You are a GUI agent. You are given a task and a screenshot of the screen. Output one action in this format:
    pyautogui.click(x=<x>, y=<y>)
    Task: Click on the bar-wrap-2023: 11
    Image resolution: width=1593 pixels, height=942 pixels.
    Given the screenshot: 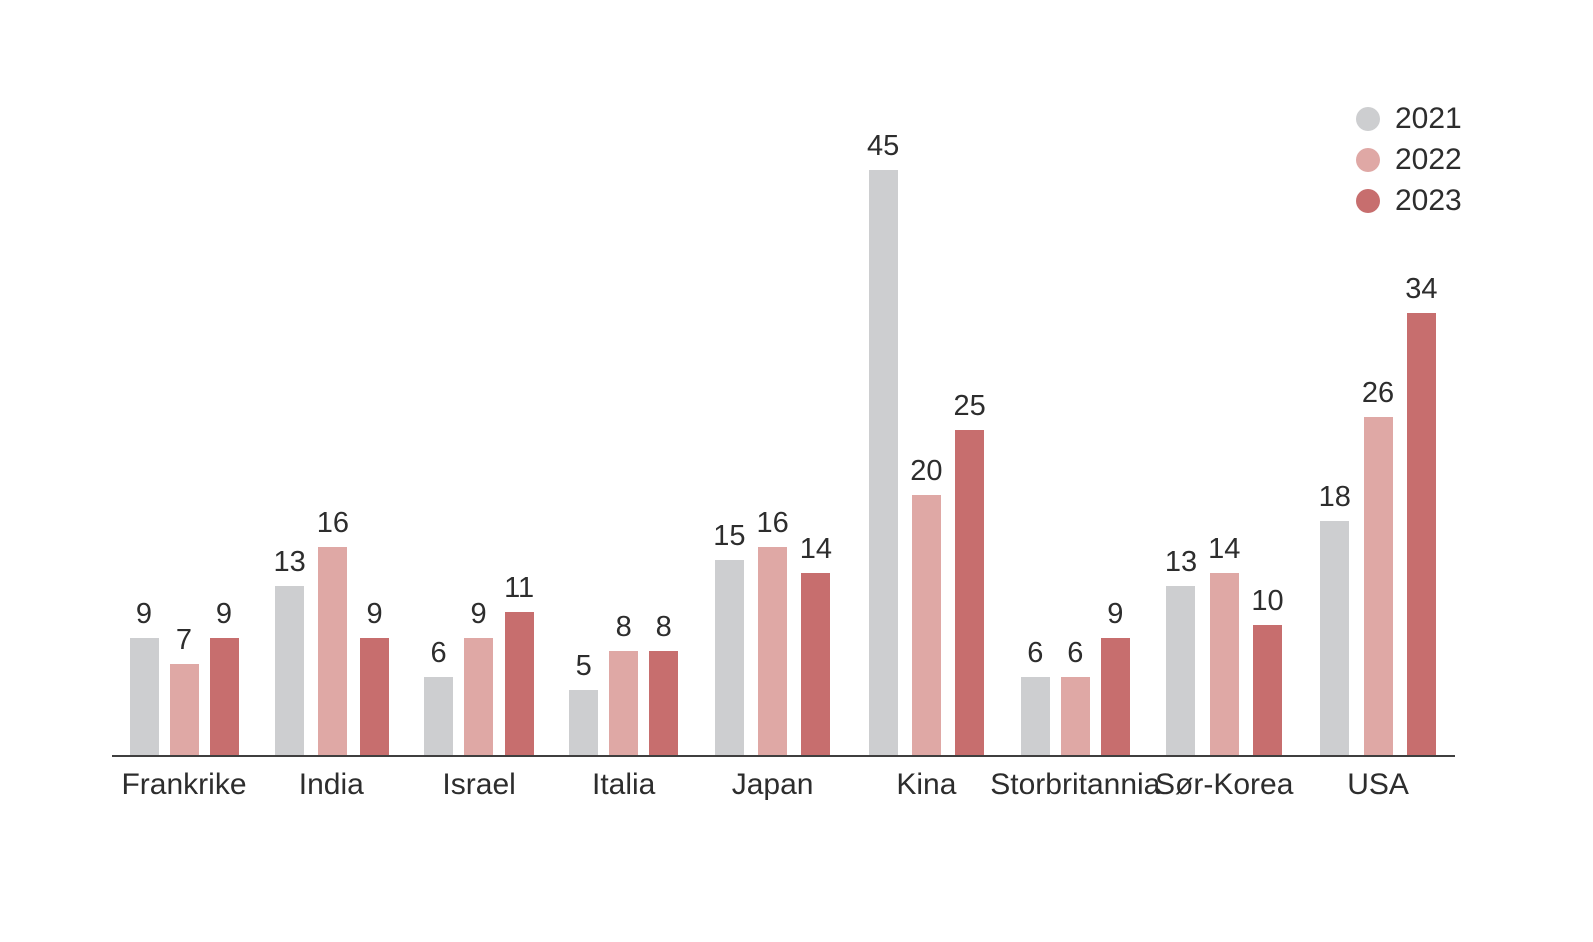 What is the action you would take?
    pyautogui.click(x=519, y=377)
    